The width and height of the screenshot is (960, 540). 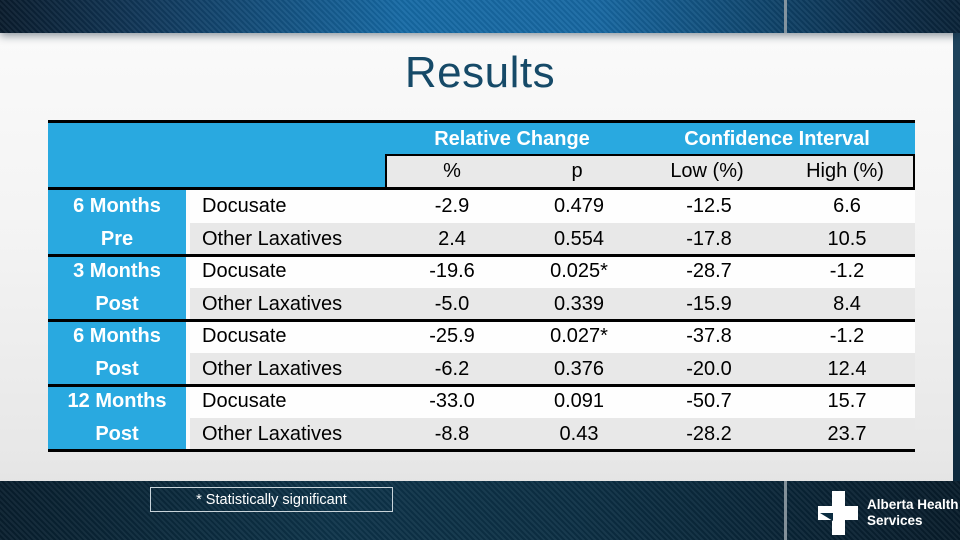 I want to click on p-cell: 0.479, so click(x=579, y=206).